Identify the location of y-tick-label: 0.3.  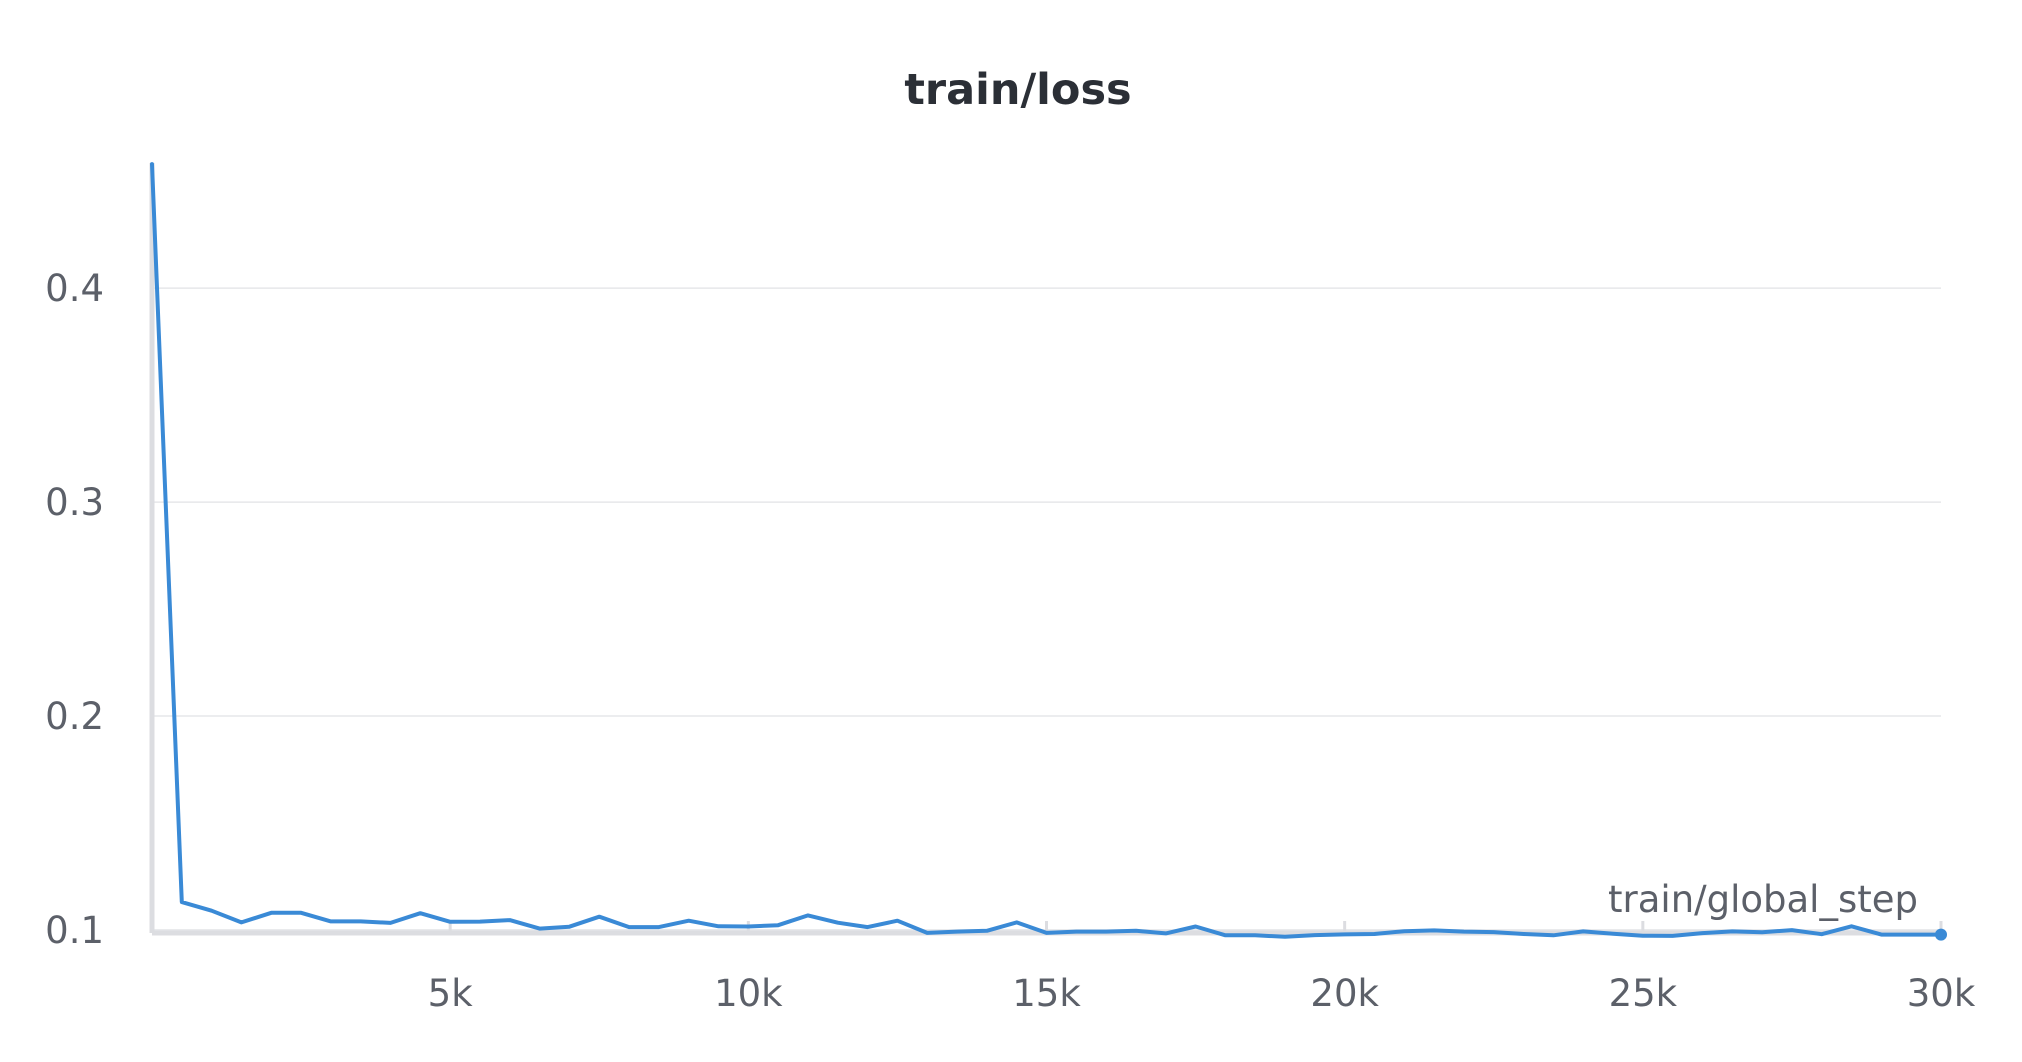
(74, 502).